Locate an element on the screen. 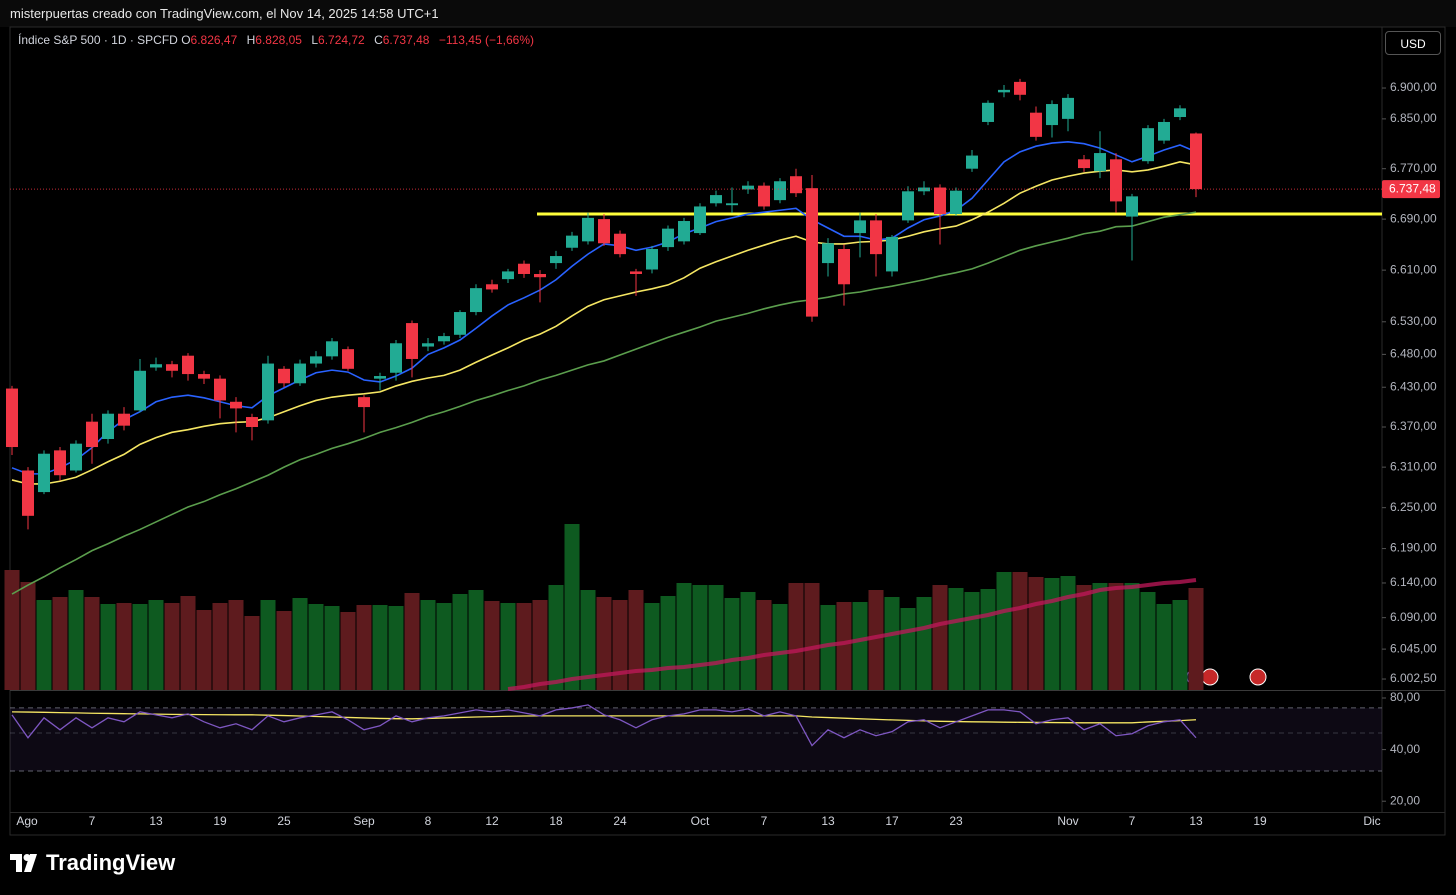  x-tick-label: Ago is located at coordinates (27, 821).